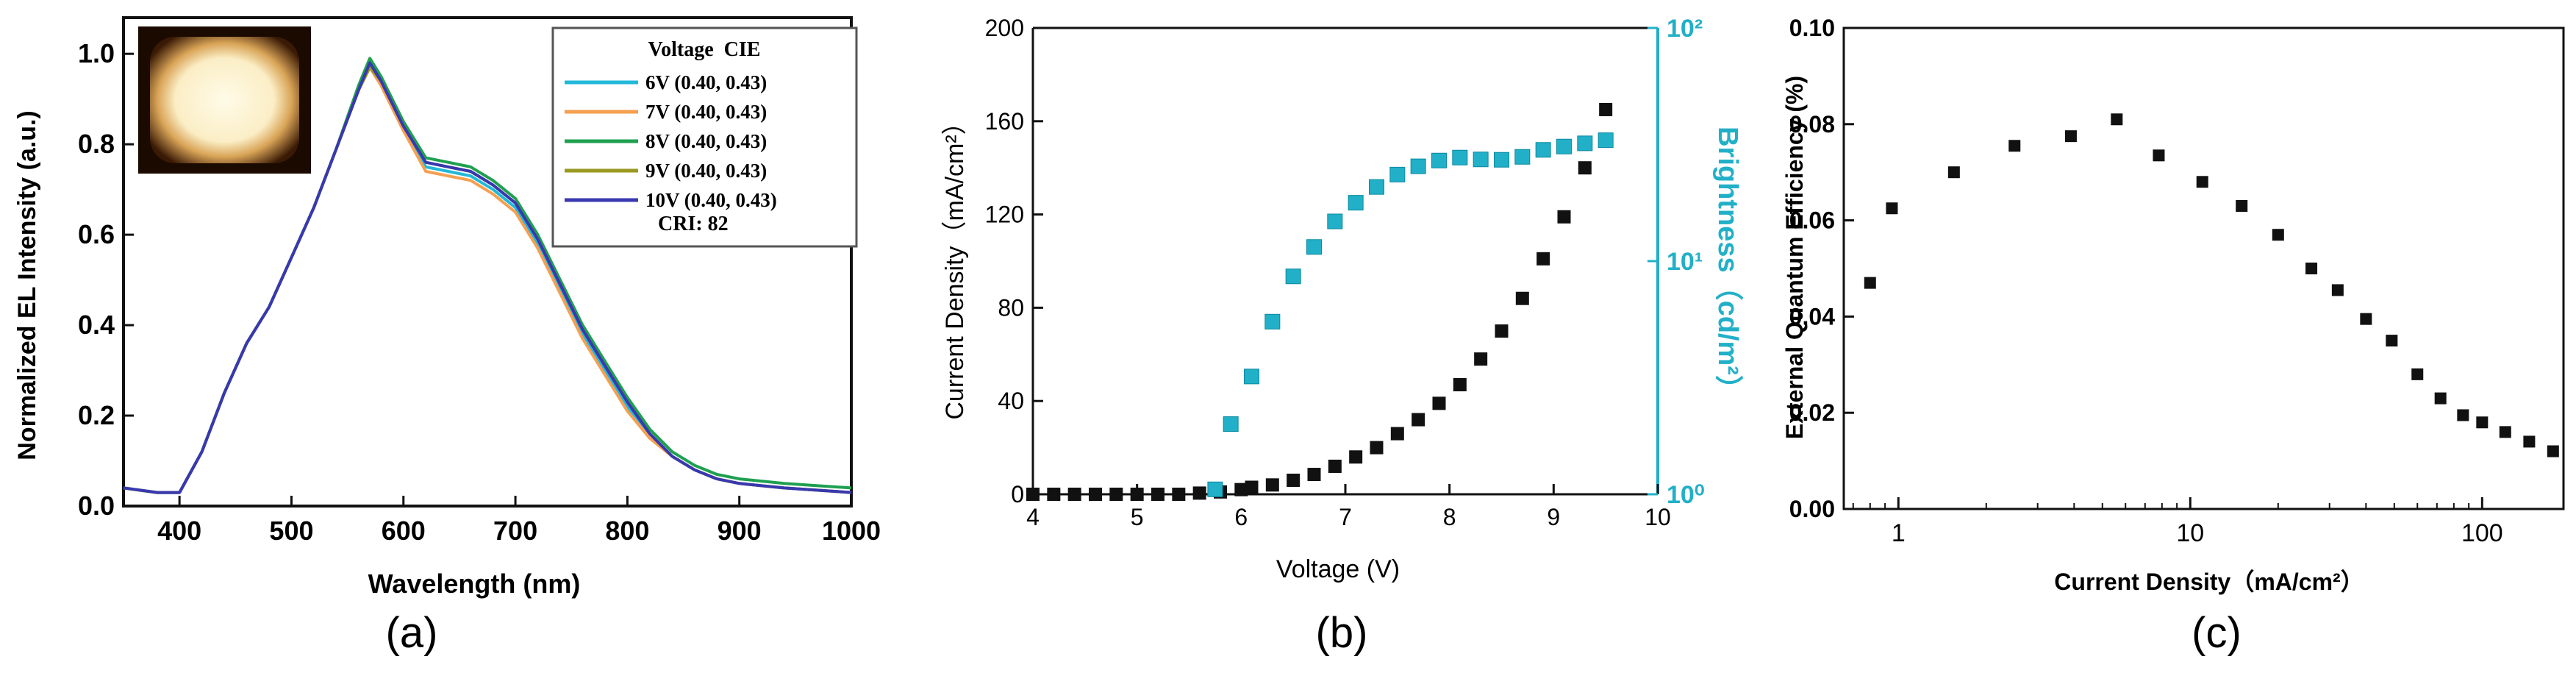  Describe the element at coordinates (1004, 121) in the screenshot. I see `y-tick-label: 160` at that location.